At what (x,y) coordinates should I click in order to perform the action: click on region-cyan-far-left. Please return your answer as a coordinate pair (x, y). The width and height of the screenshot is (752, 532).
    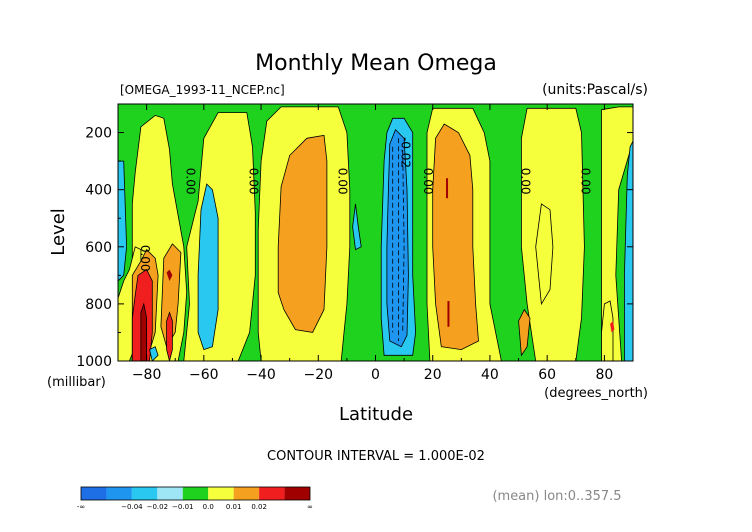
    Looking at the image, I should click on (123, 221).